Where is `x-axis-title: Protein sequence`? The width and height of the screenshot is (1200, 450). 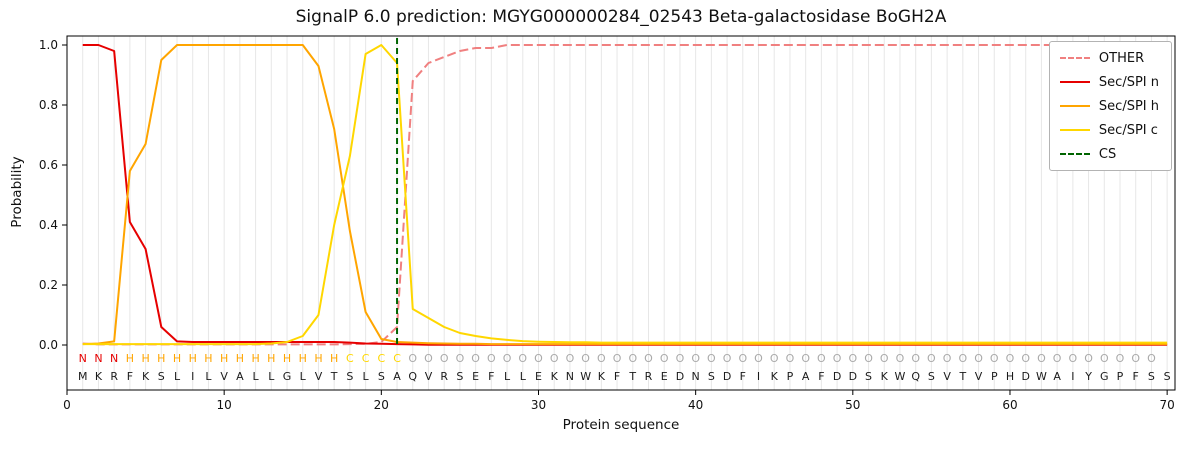 x-axis-title: Protein sequence is located at coordinates (621, 425).